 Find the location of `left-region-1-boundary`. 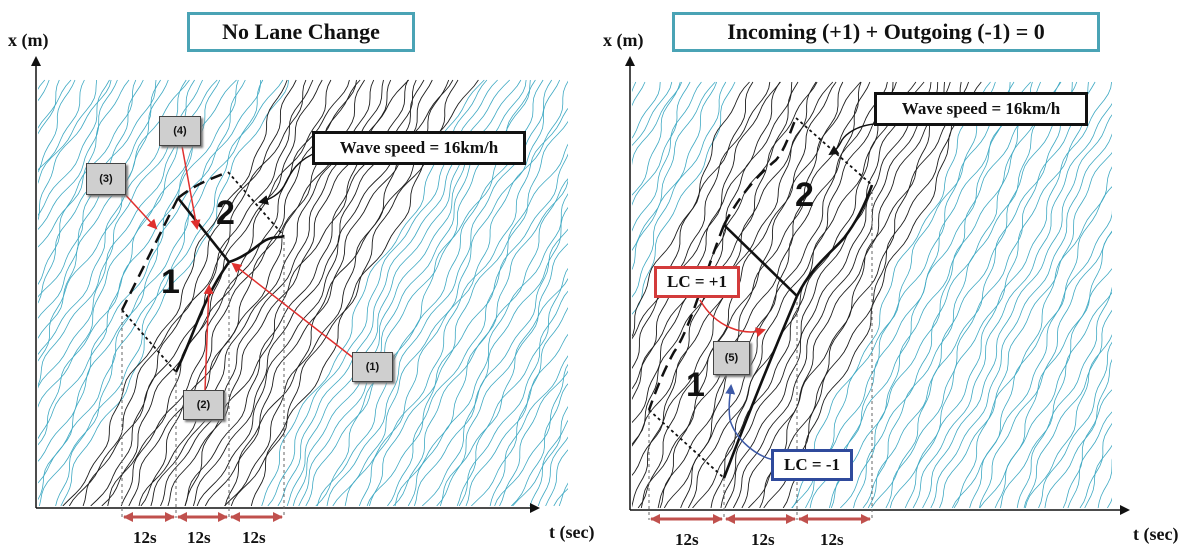

left-region-1-boundary is located at coordinates (175, 285).